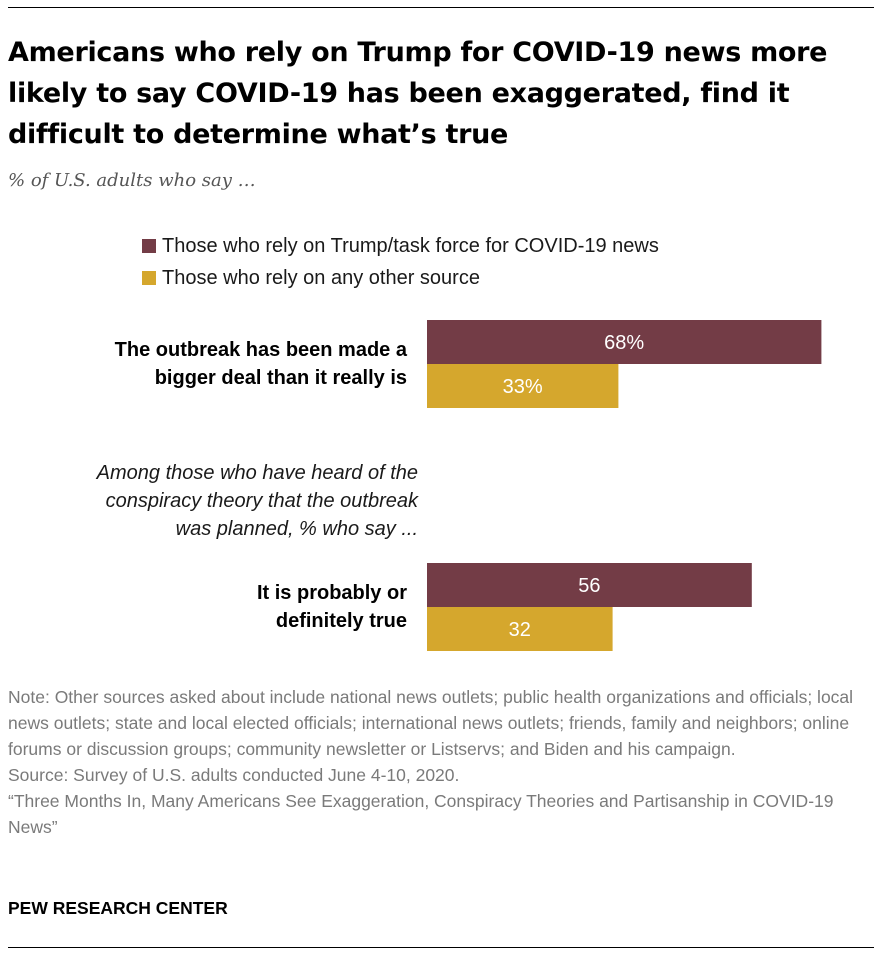 Image resolution: width=881 pixels, height=956 pixels. What do you see at coordinates (261, 350) in the screenshot?
I see `category-label: The outbreak has been made a` at bounding box center [261, 350].